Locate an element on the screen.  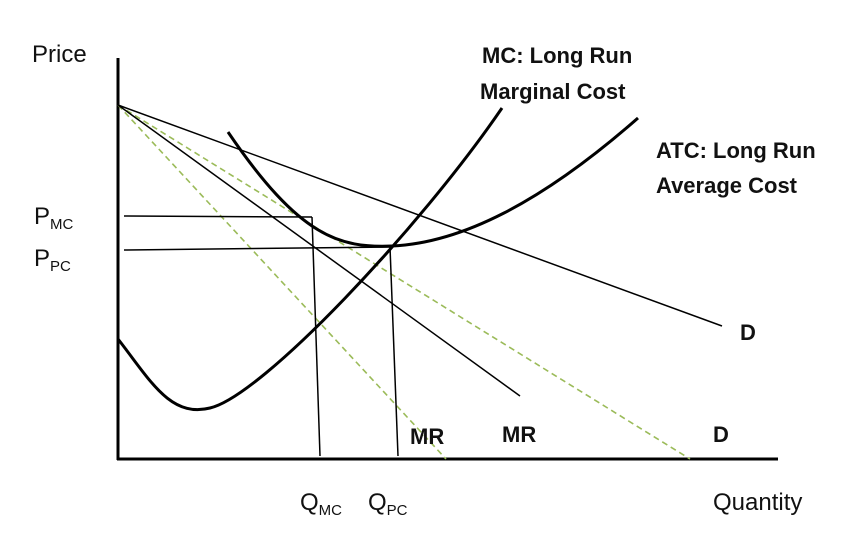
y-axis-label: Price is located at coordinates (59, 54).